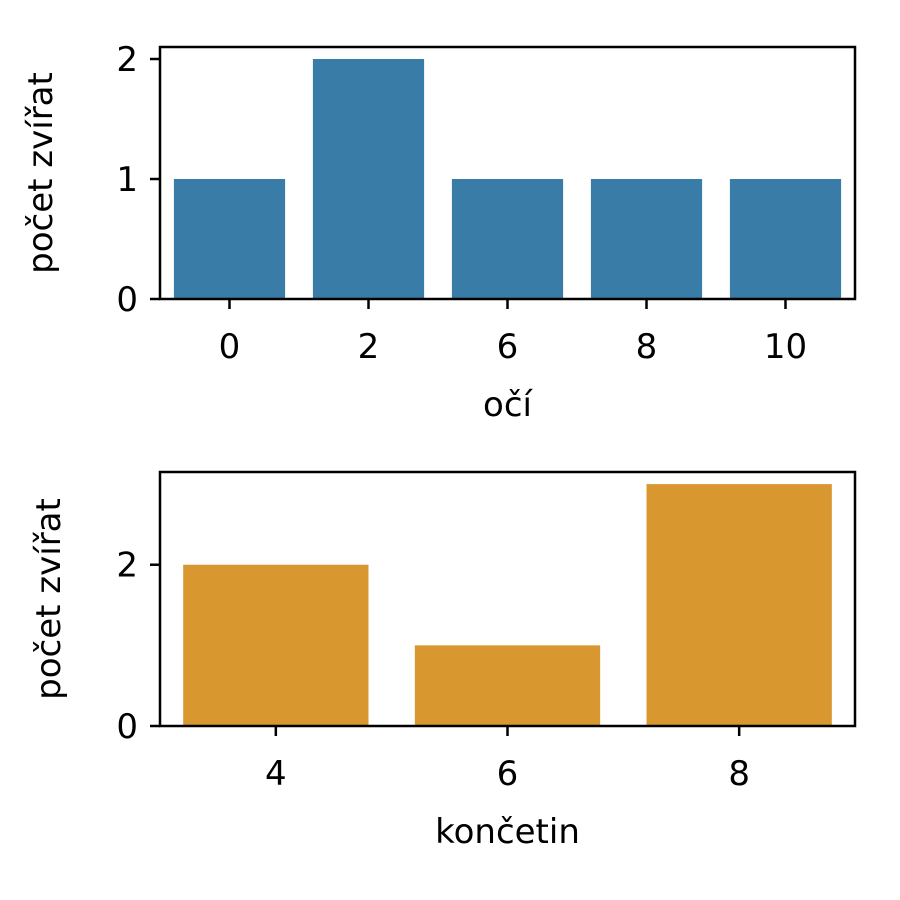  Describe the element at coordinates (507, 832) in the screenshot. I see `x-axis-label: končetin` at that location.